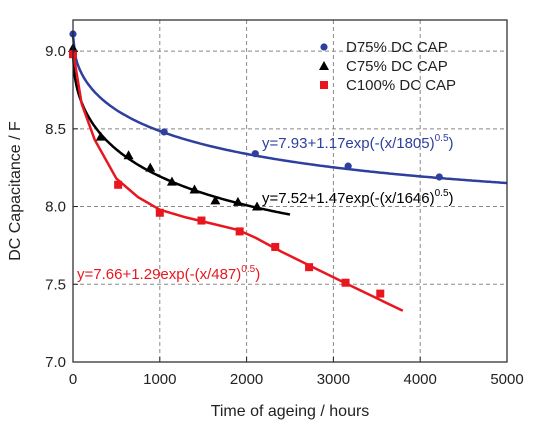 The height and width of the screenshot is (436, 550). Describe the element at coordinates (55, 284) in the screenshot. I see `y-tick-label: 7.5` at that location.